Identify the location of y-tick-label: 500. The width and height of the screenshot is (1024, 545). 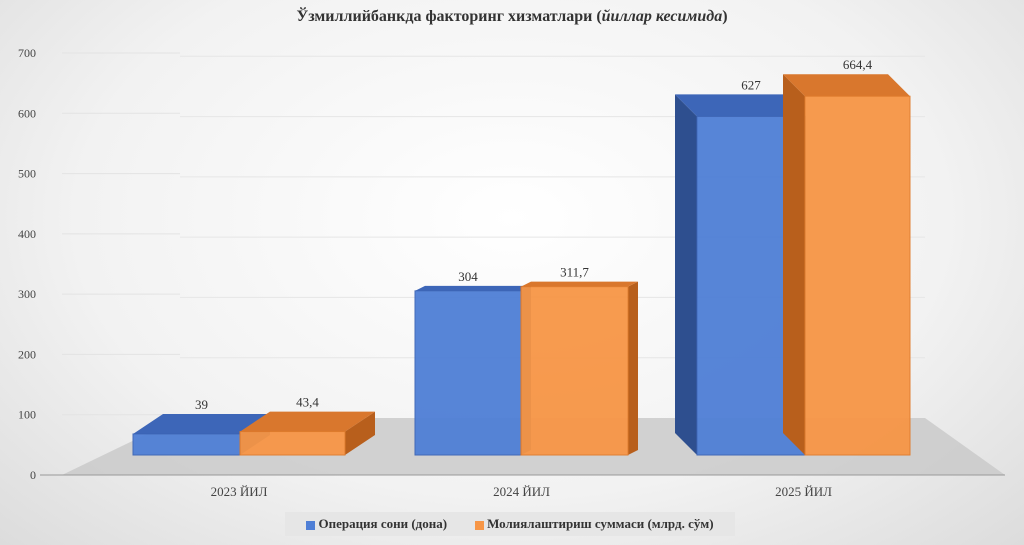
(27, 174).